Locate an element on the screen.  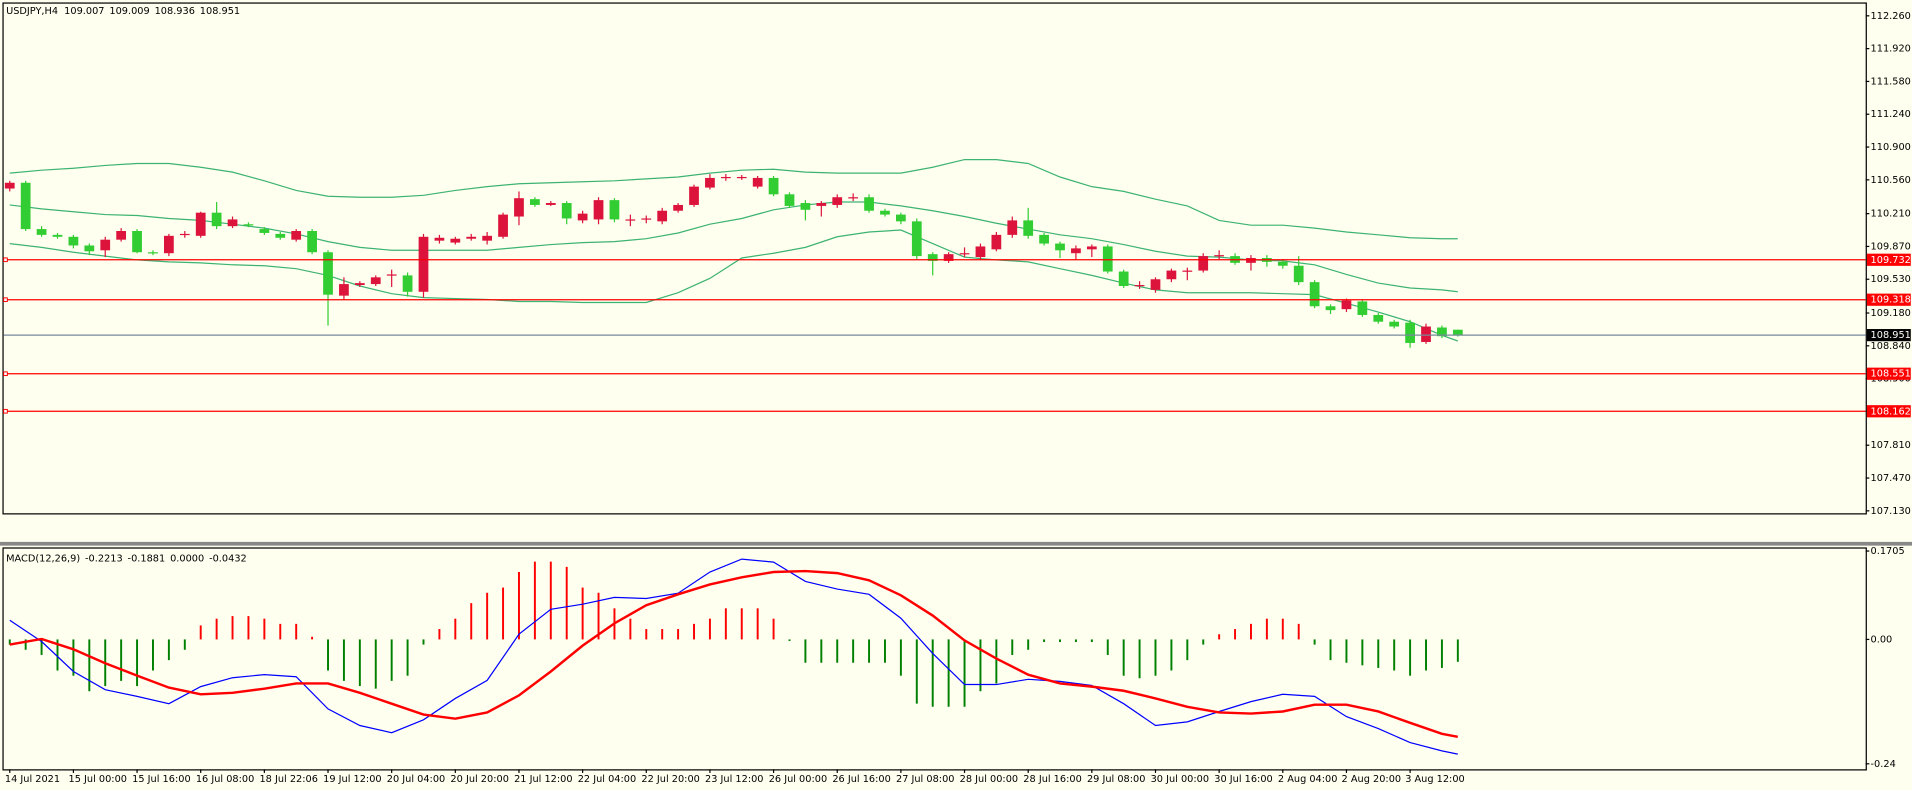
y-tick-label: 109.870 is located at coordinates (1891, 246).